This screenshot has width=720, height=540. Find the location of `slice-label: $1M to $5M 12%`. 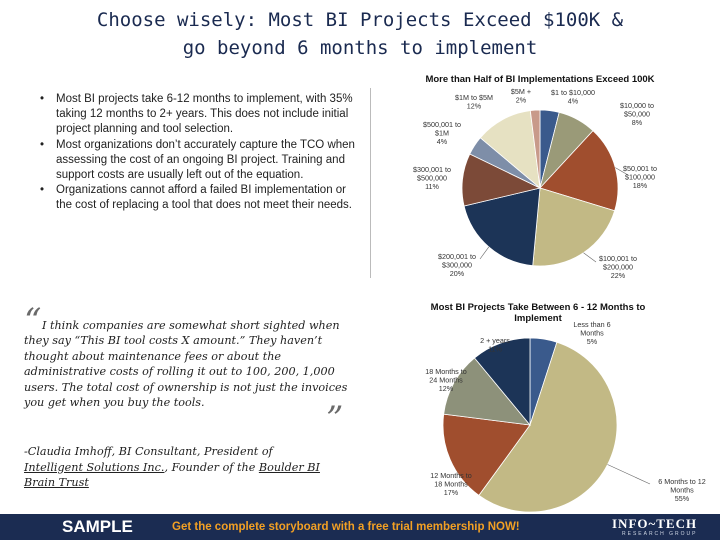

slice-label: $1M to $5M 12% is located at coordinates (474, 102).